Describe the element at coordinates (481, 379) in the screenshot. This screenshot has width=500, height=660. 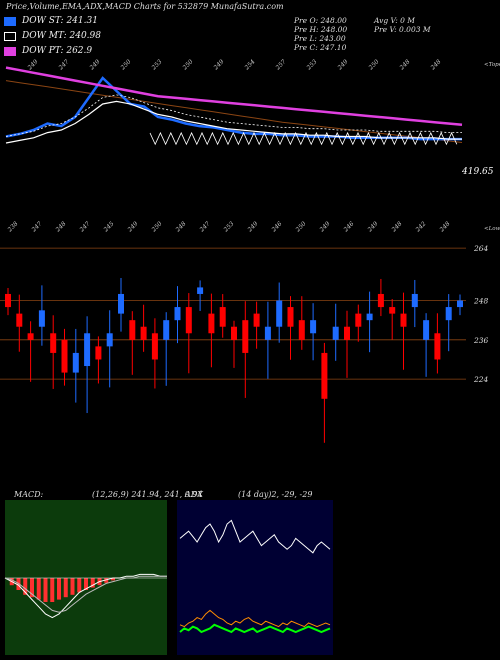
I see `vol-right-tick: 224` at that location.